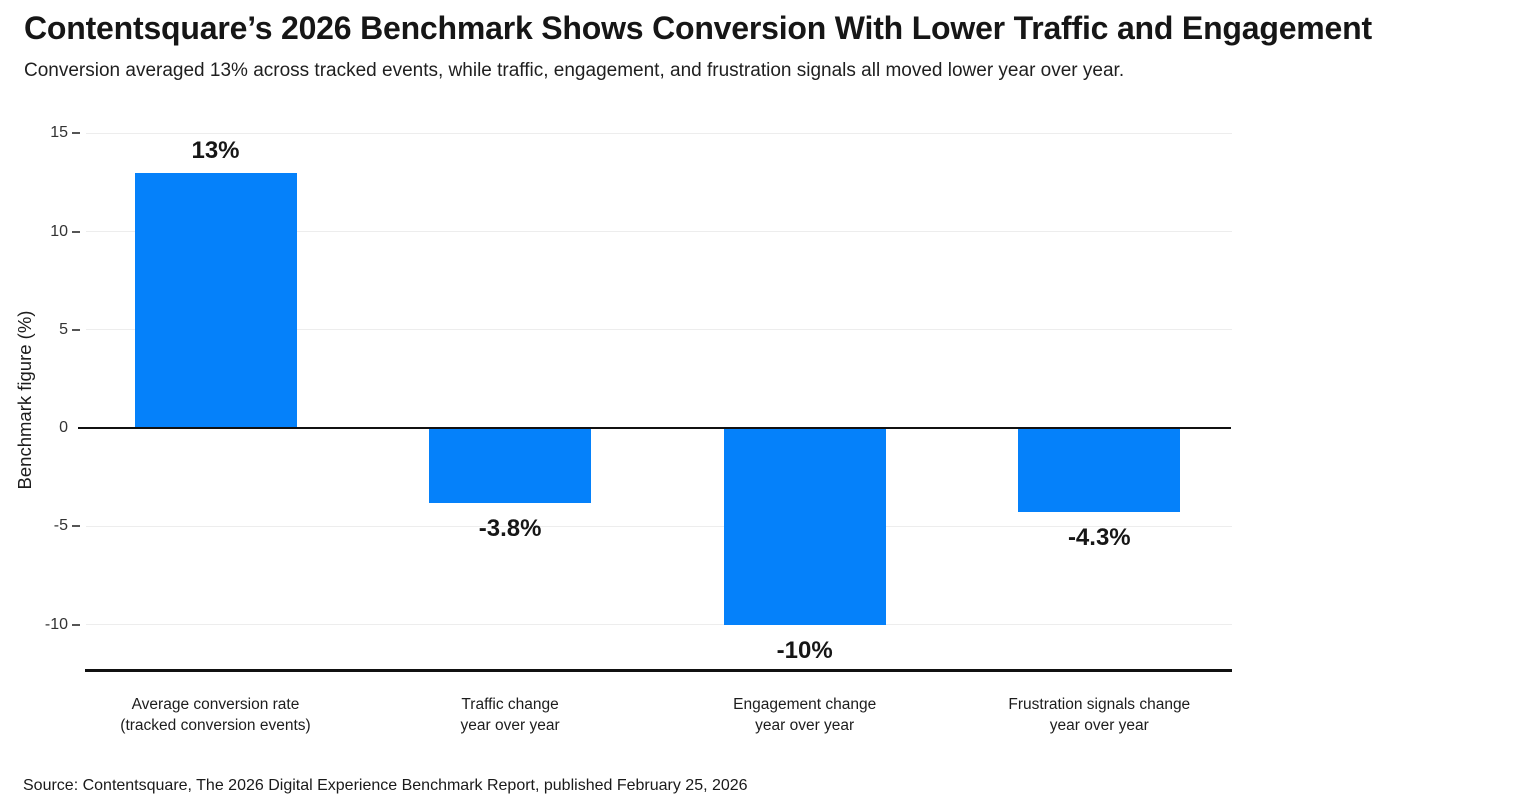 The image size is (1536, 809). Describe the element at coordinates (59, 231) in the screenshot. I see `y-tick-label: 10` at that location.